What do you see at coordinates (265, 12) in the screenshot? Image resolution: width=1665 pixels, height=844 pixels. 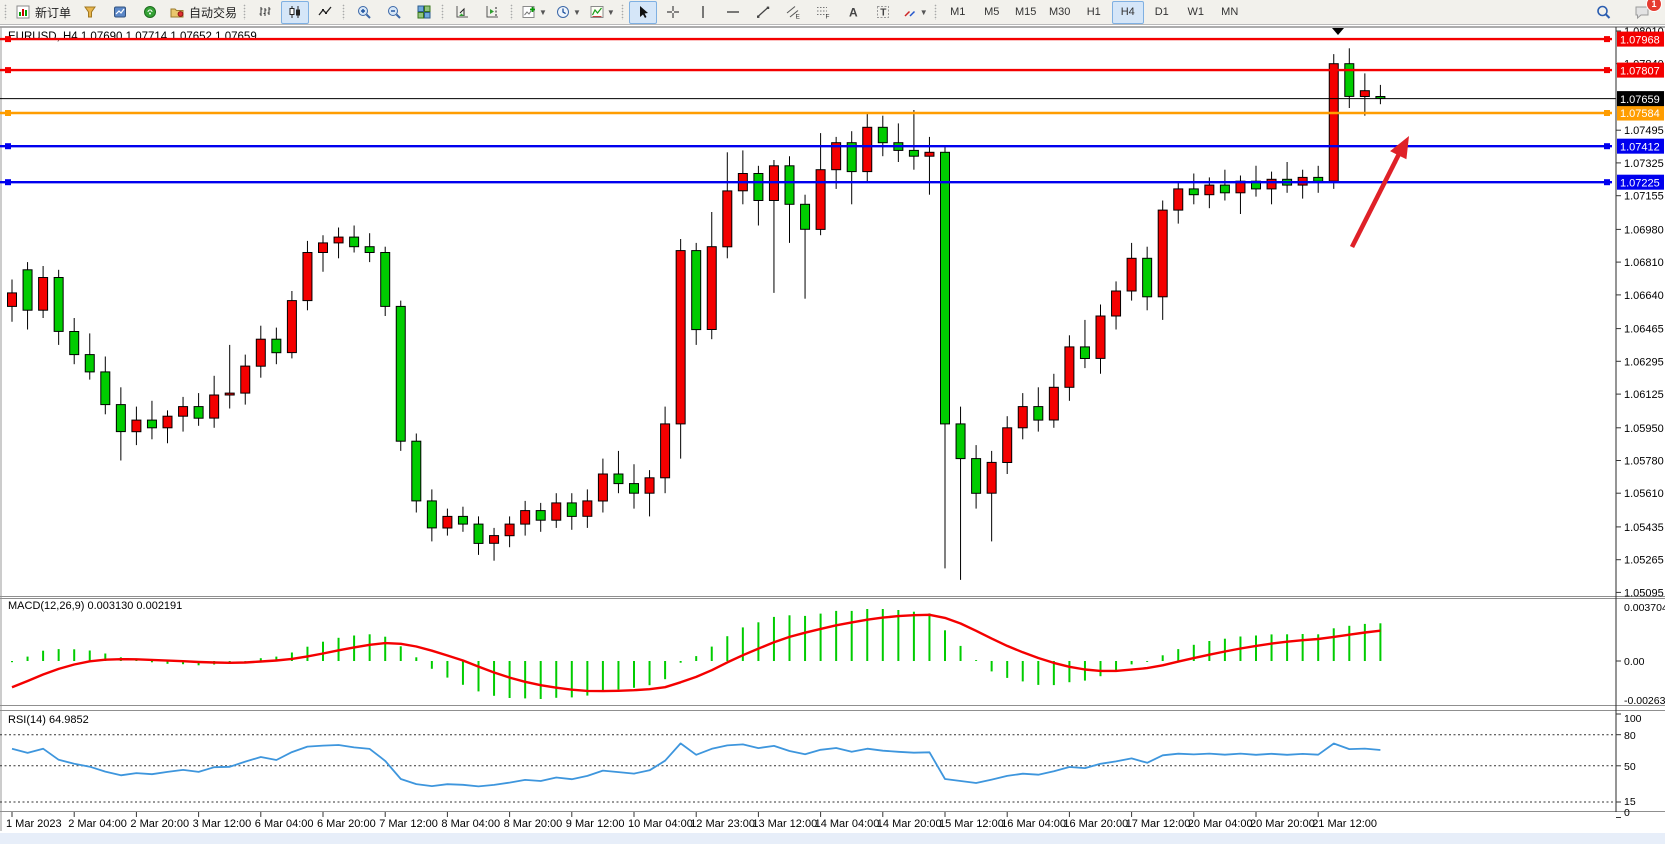 I see `bars-button` at bounding box center [265, 12].